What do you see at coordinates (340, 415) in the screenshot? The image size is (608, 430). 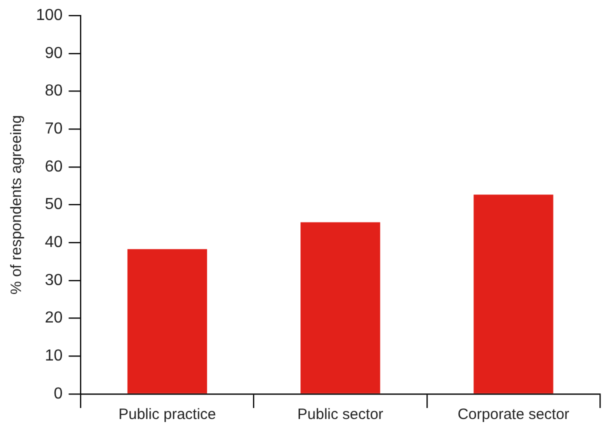 I see `x-tick-label: Public sector` at bounding box center [340, 415].